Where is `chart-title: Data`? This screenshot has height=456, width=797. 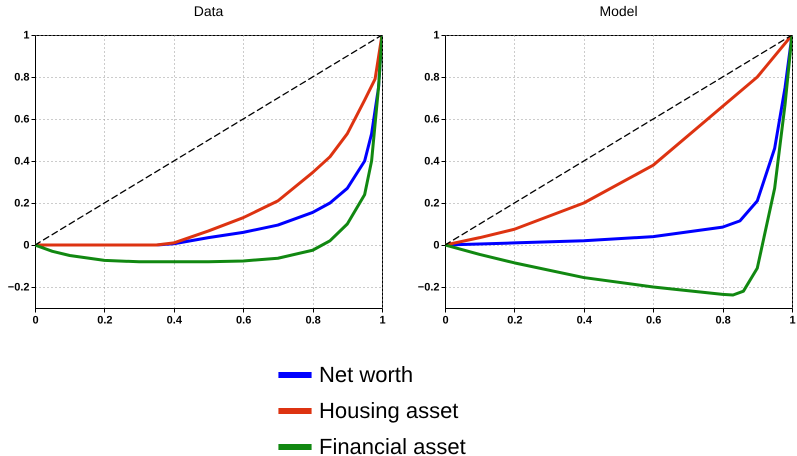 chart-title: Data is located at coordinates (209, 11).